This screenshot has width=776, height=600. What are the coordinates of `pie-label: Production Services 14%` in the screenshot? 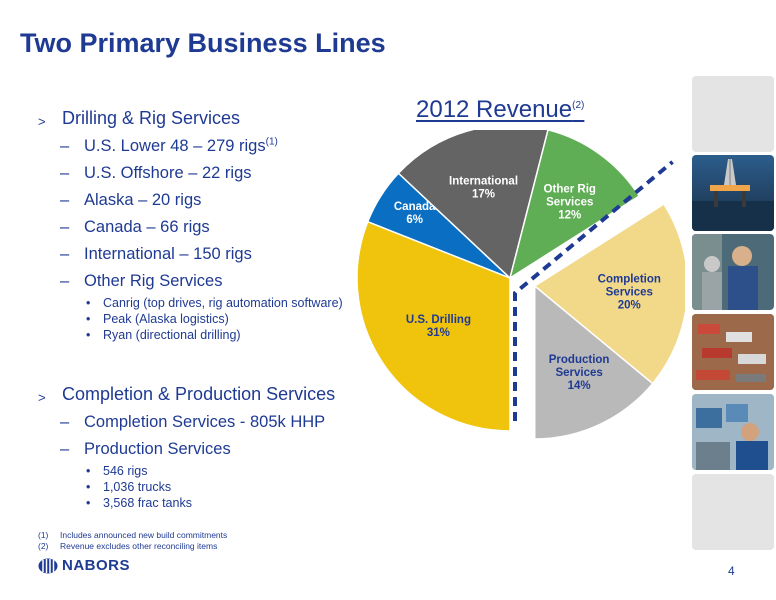 It's located at (579, 373).